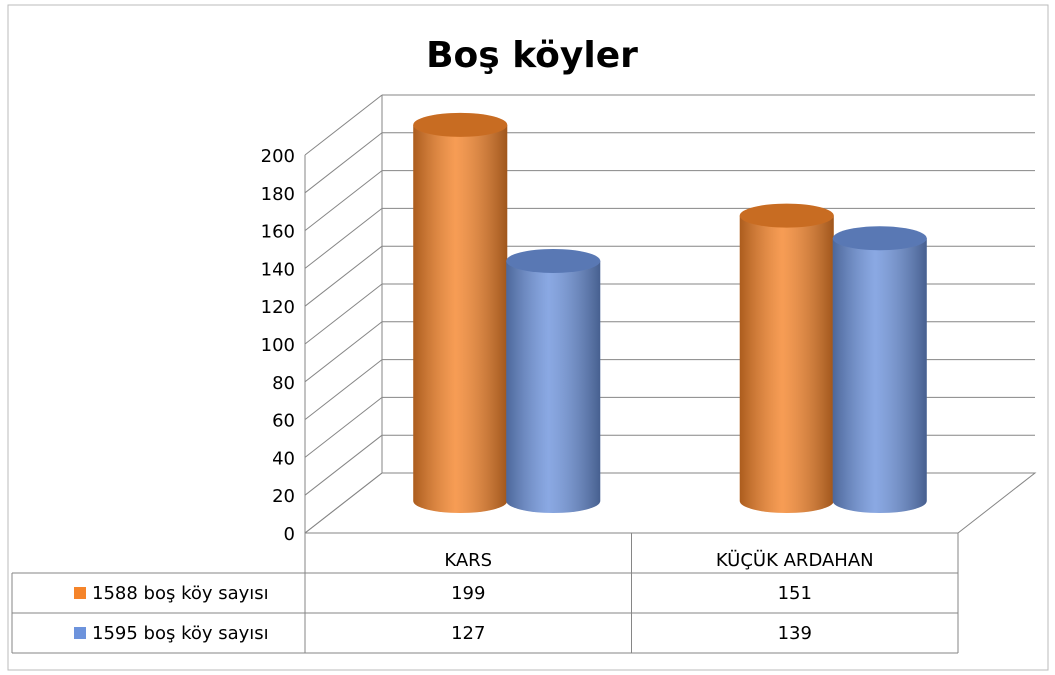  Describe the element at coordinates (468, 633) in the screenshot. I see `table-value: 127` at that location.